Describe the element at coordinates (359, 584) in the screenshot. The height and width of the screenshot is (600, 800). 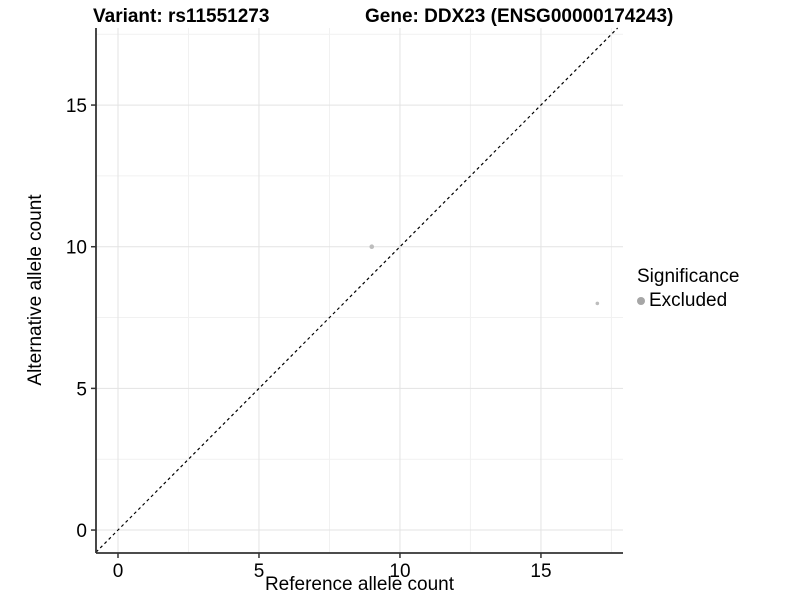
I see `x-axis-title: Reference allele count` at that location.